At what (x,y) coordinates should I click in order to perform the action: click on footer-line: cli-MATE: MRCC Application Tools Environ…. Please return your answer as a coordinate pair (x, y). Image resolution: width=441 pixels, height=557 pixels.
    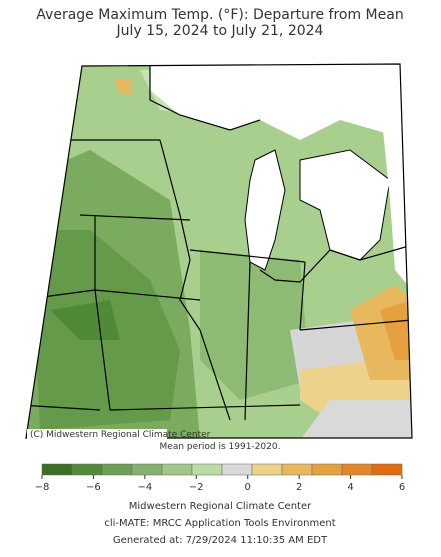
    Looking at the image, I should click on (219, 523).